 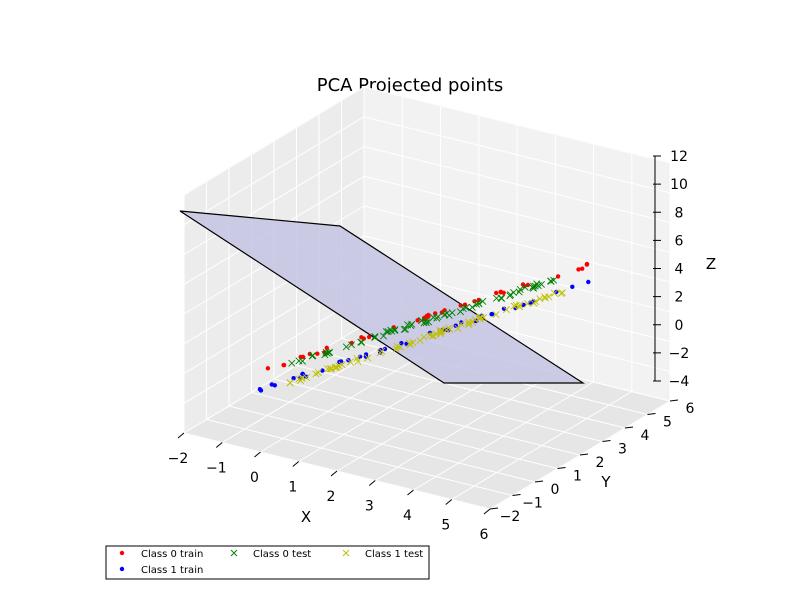 I want to click on z-tick-label: 6, so click(x=679, y=241).